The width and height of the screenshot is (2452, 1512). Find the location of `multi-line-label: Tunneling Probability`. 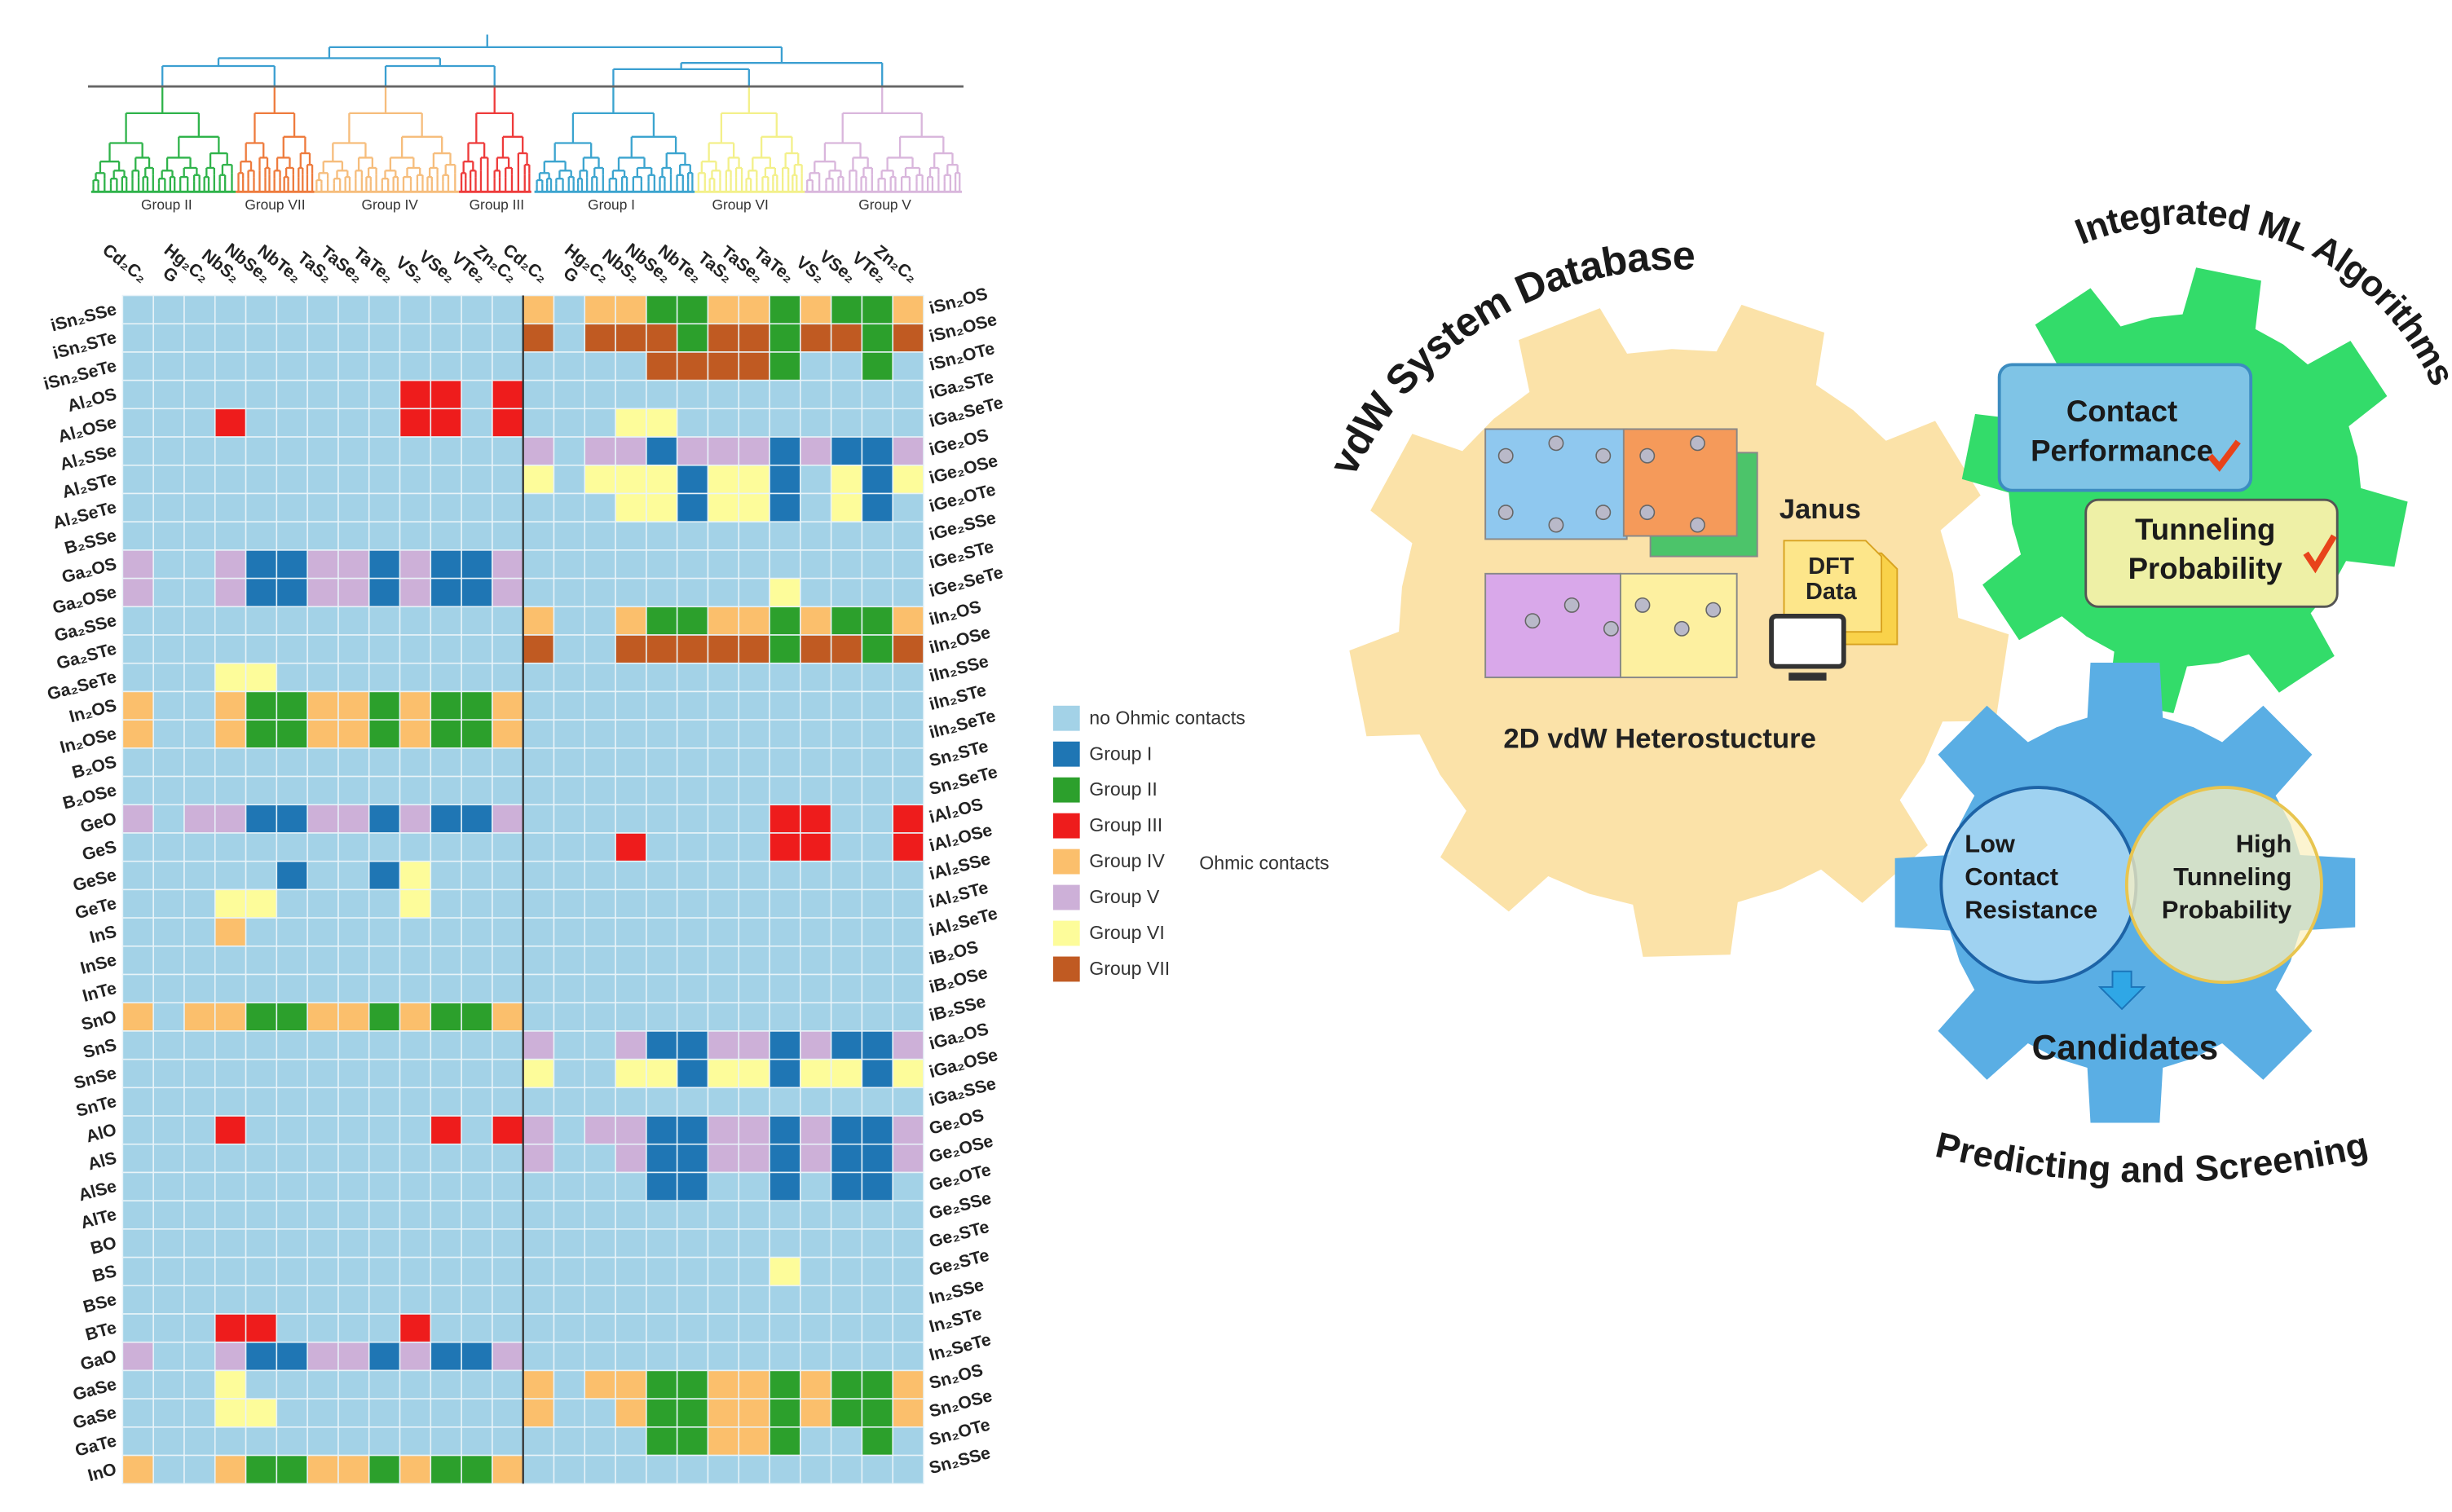

multi-line-label: Tunneling Probability is located at coordinates (2205, 548).